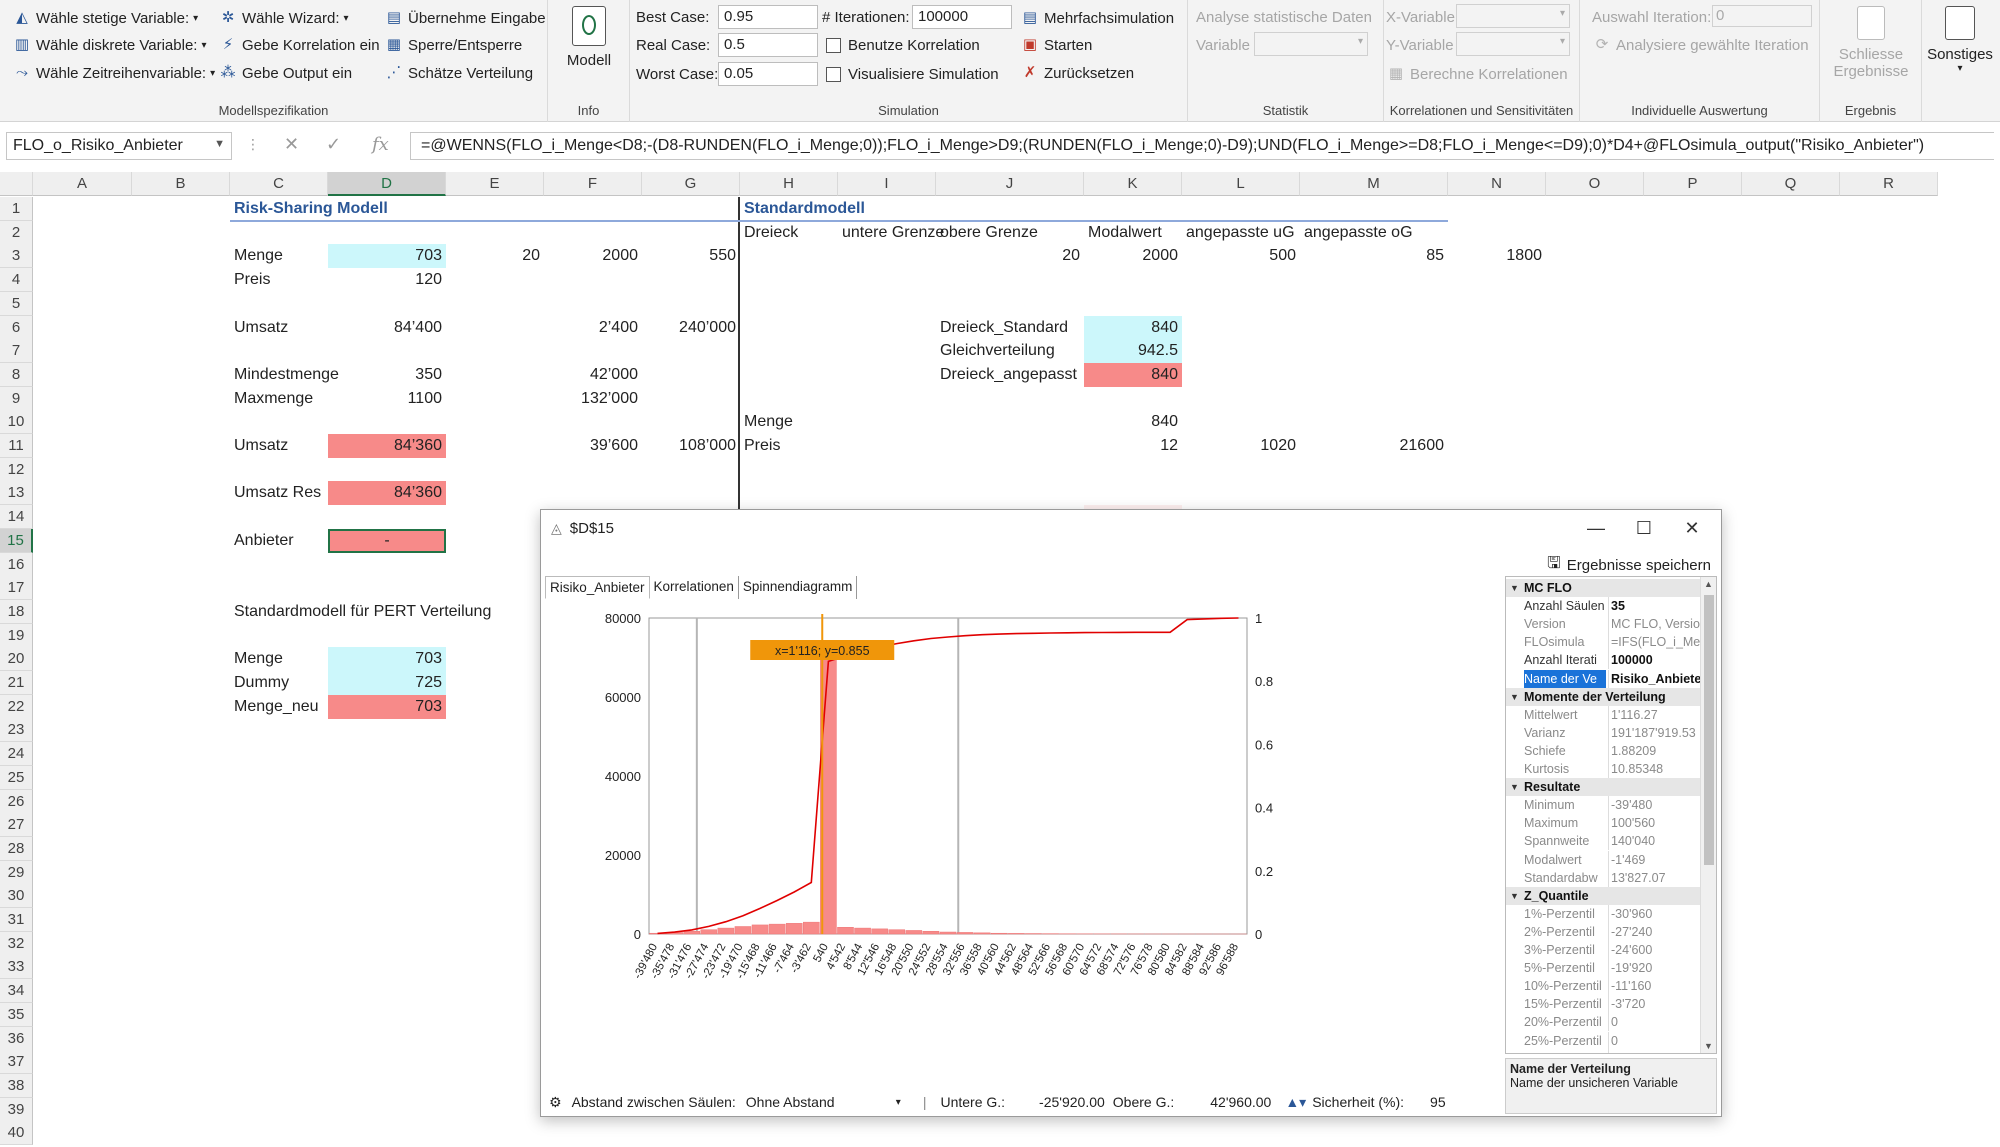 Image resolution: width=2000 pixels, height=1147 pixels. I want to click on mehrfachsimulation-button: ▤ Mehrfachsimulation, so click(1097, 18).